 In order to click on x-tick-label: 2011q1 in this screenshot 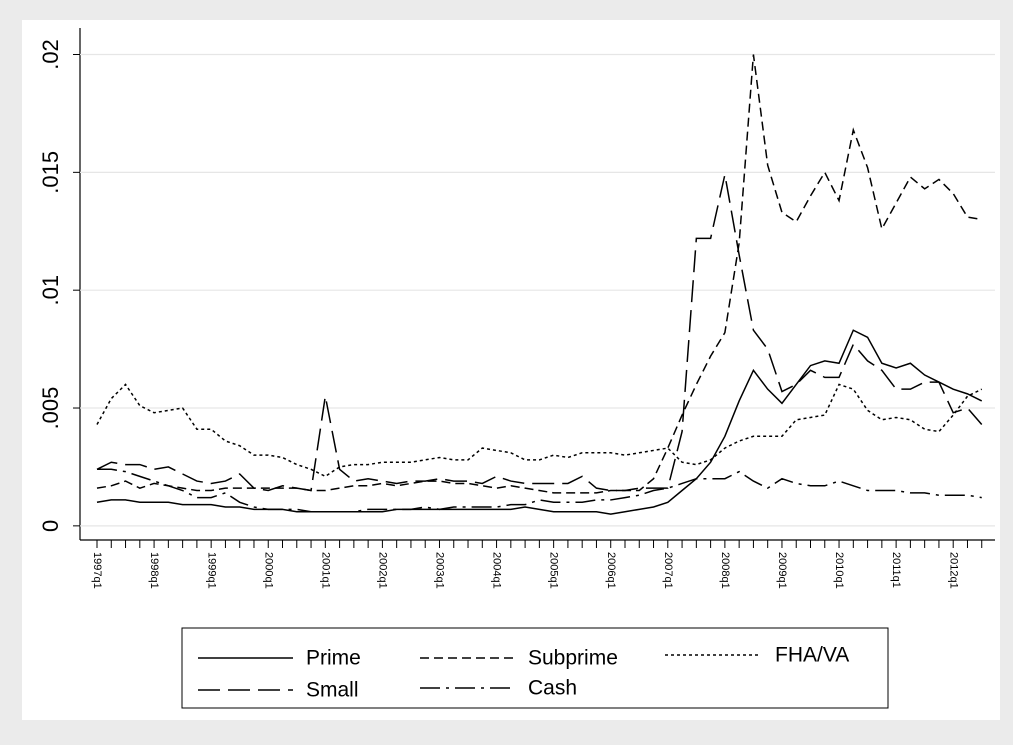, I will do `click(896, 570)`.